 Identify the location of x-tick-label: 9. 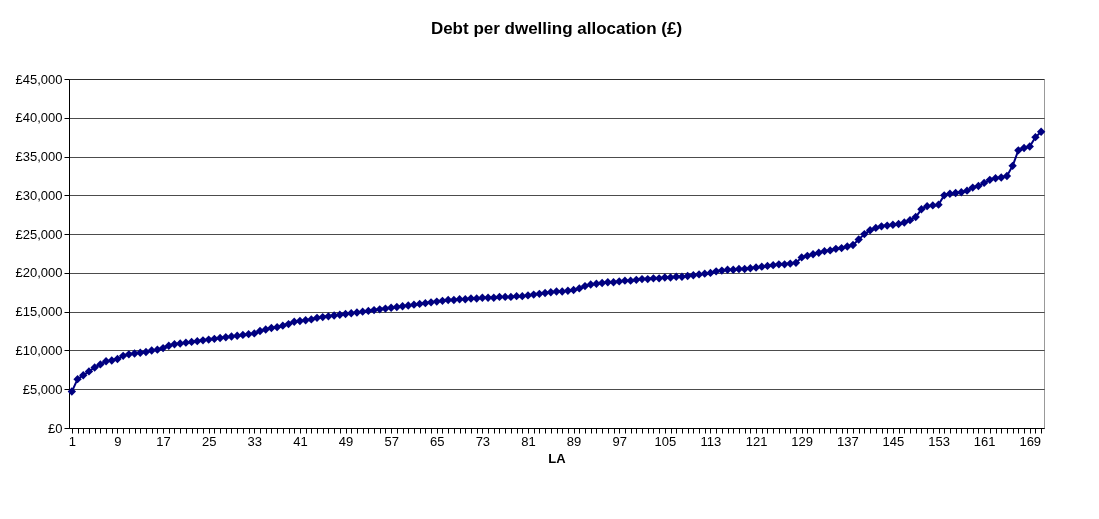
(118, 441).